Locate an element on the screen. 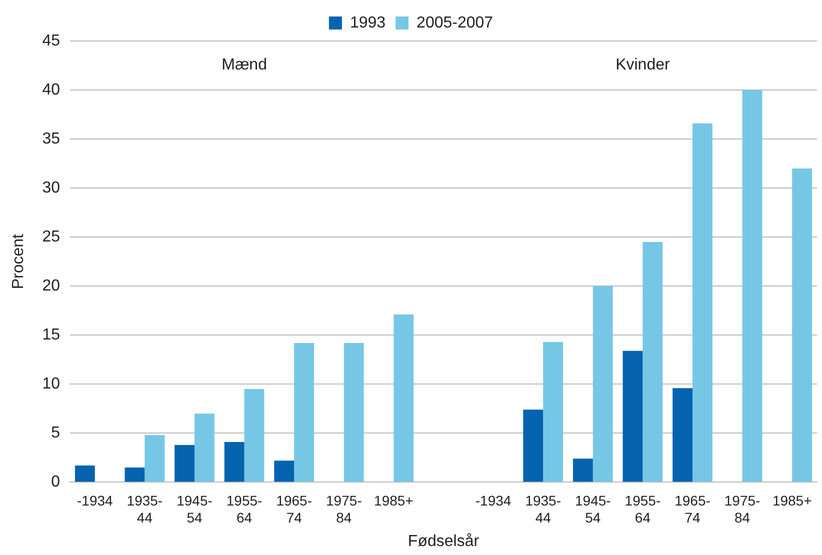  y-tick-label: 30 is located at coordinates (51, 187).